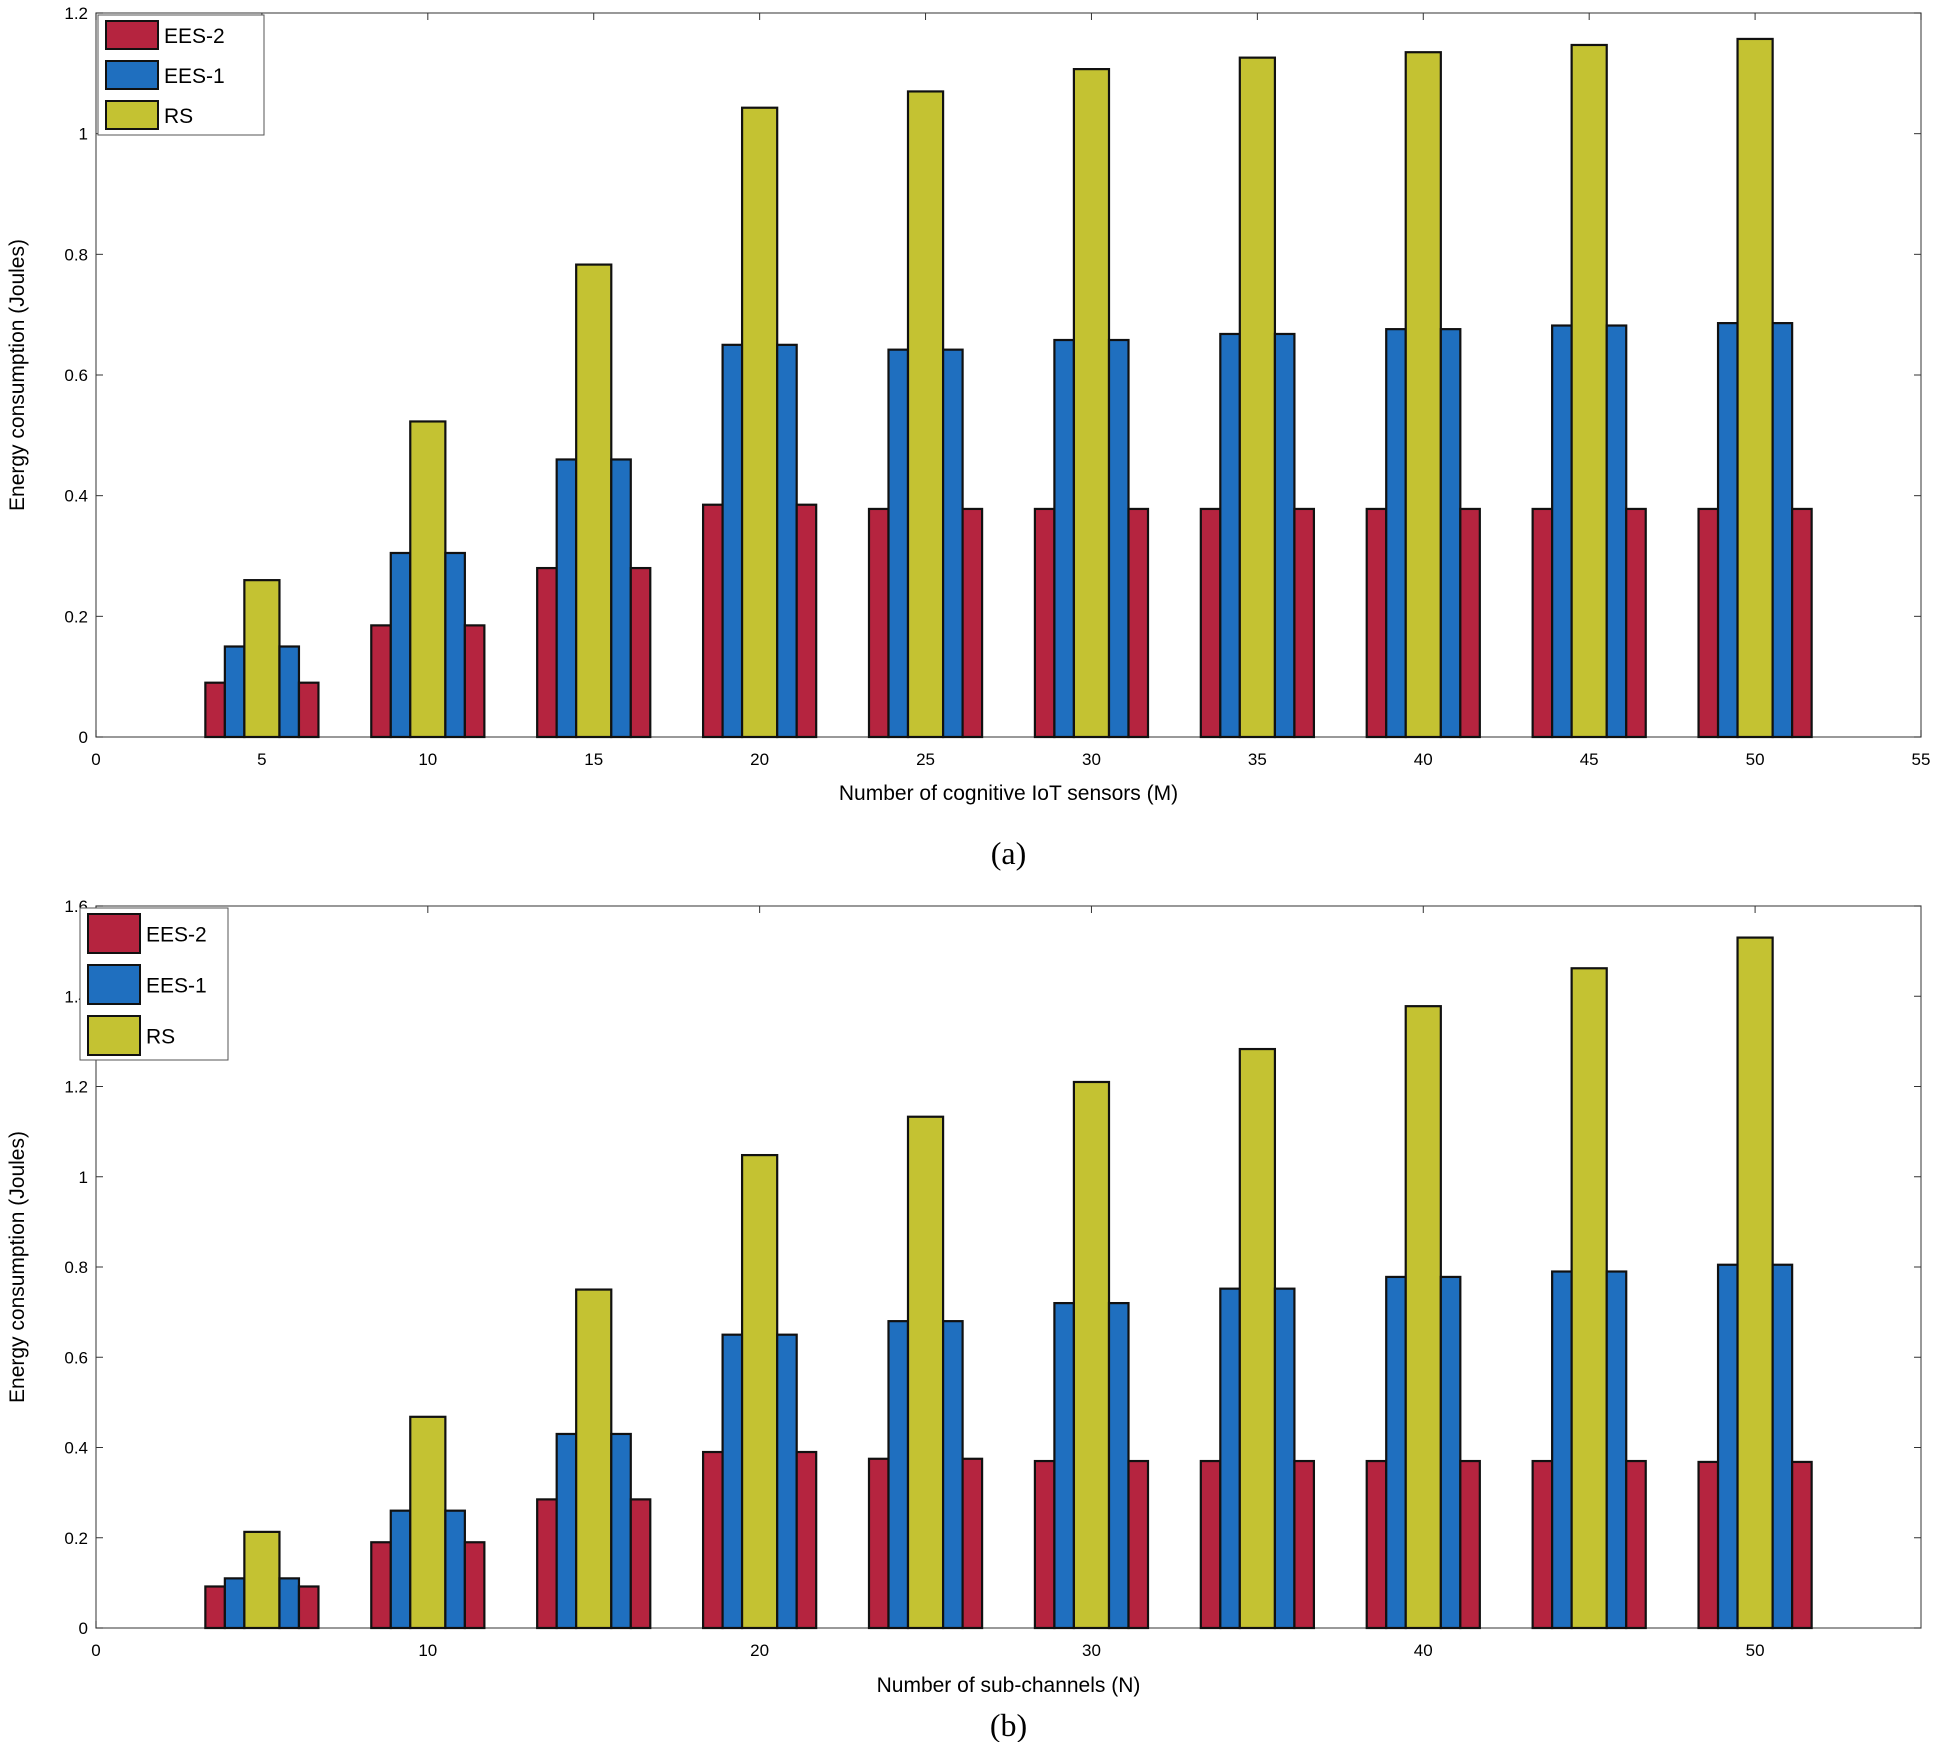 The height and width of the screenshot is (1742, 1938). What do you see at coordinates (76, 1538) in the screenshot?
I see `y-tick-label: 0.2` at bounding box center [76, 1538].